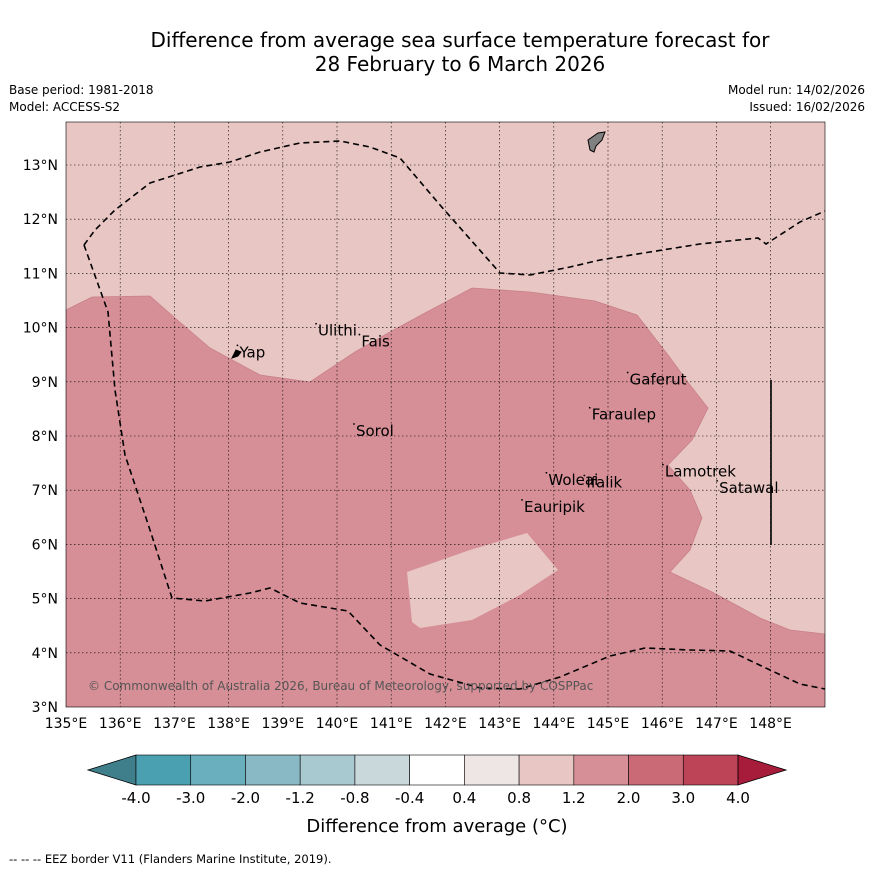 This screenshot has height=873, width=873. I want to click on x-tick-label: 142°E, so click(445, 724).